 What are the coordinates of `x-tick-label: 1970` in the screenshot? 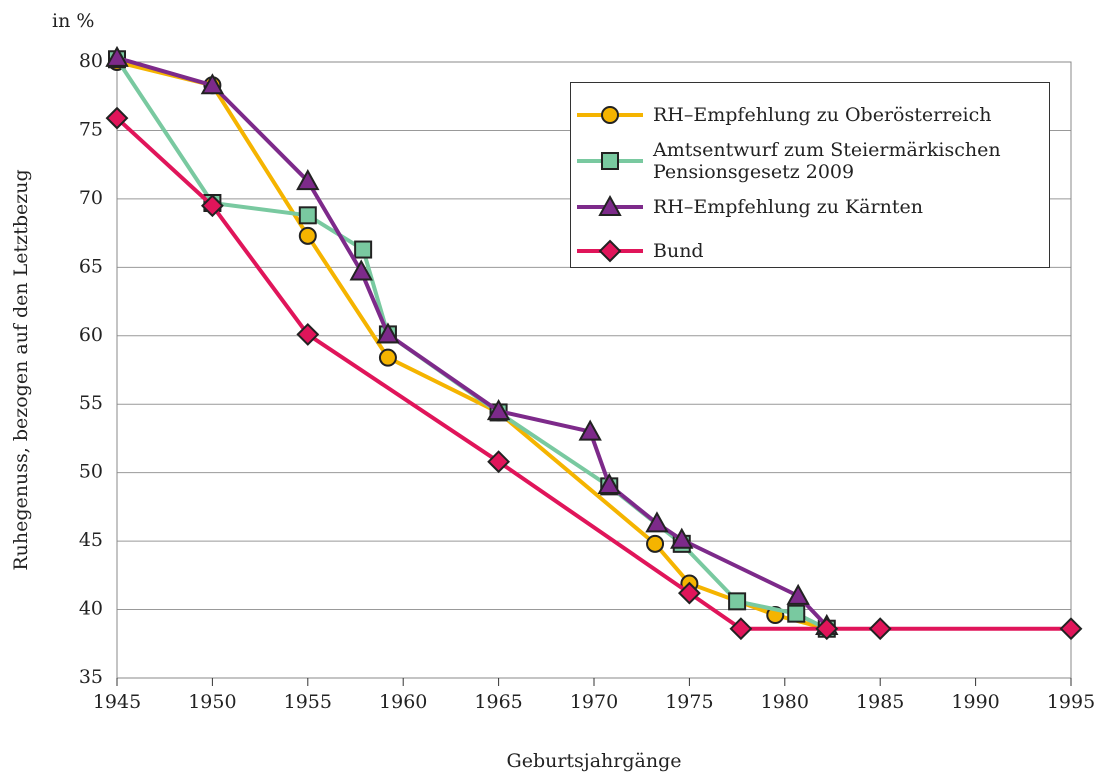 It's located at (594, 702).